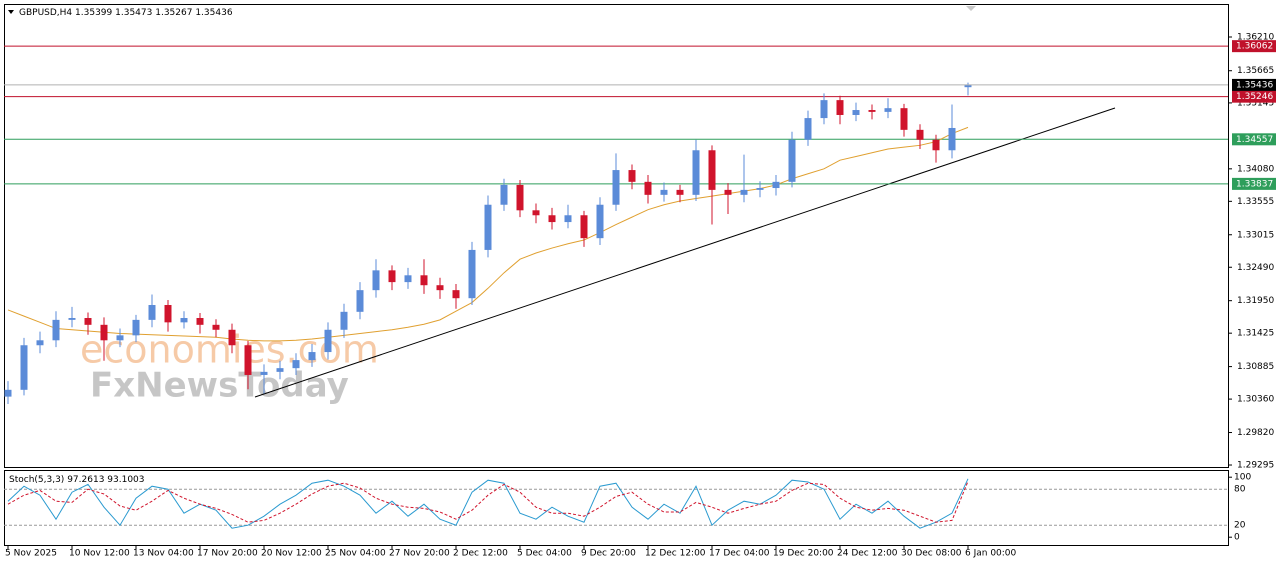 This screenshot has height=567, width=1280. I want to click on level-label: 1.36062, so click(1254, 47).